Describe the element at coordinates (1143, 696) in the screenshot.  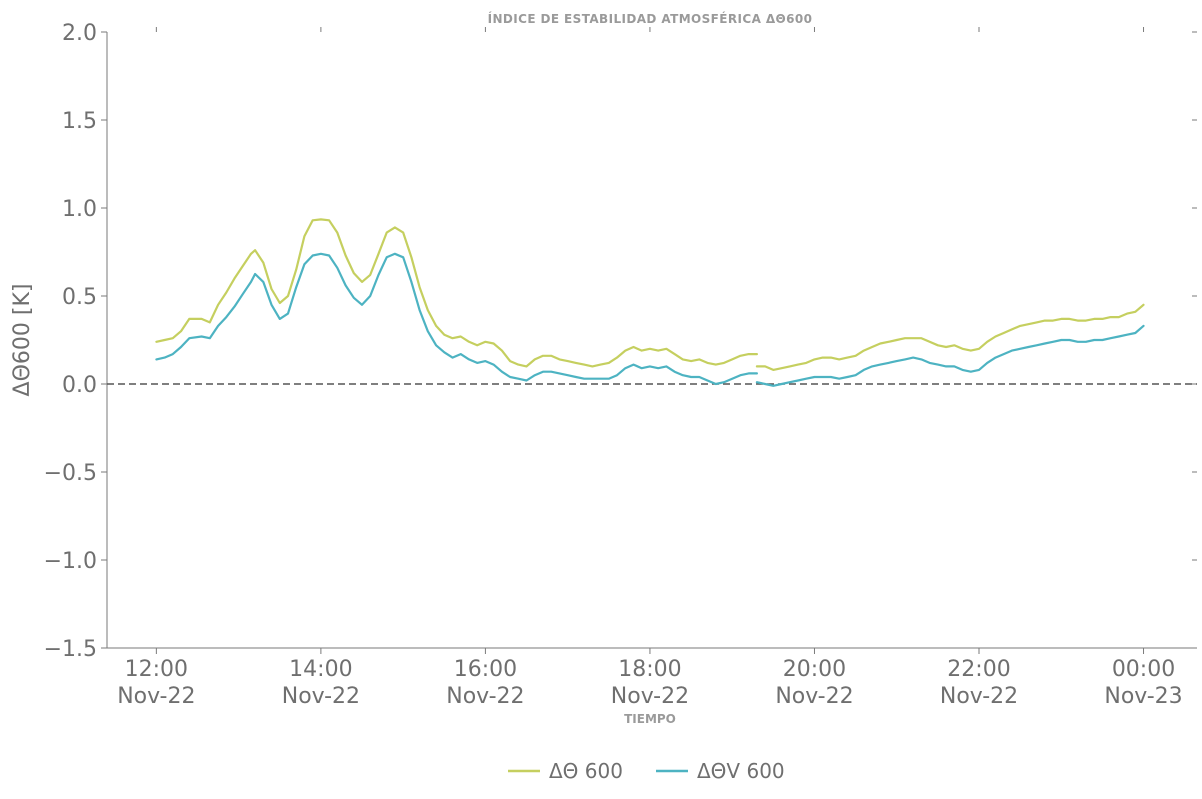
I see `x-tick-label-date: Nov-23` at that location.